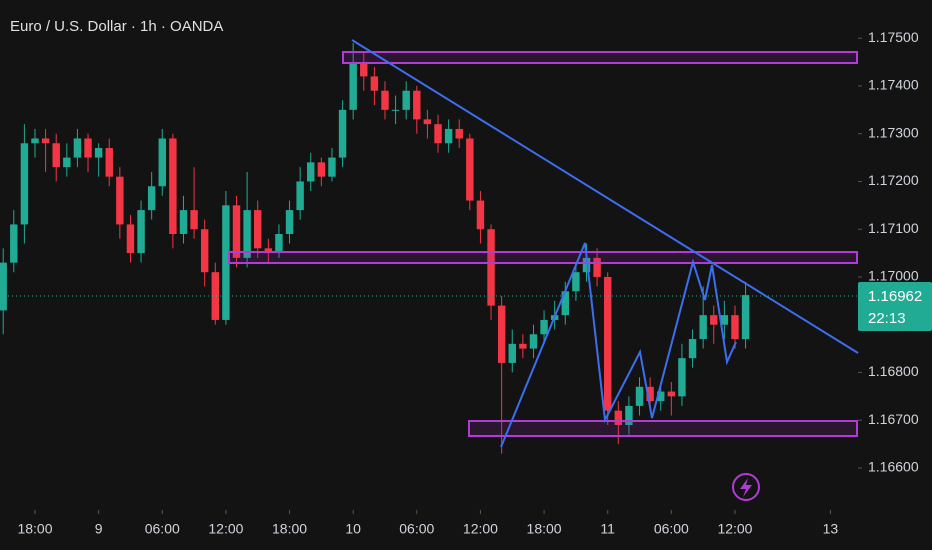 This screenshot has width=932, height=550. I want to click on y-tick-label: 1.17100, so click(893, 228).